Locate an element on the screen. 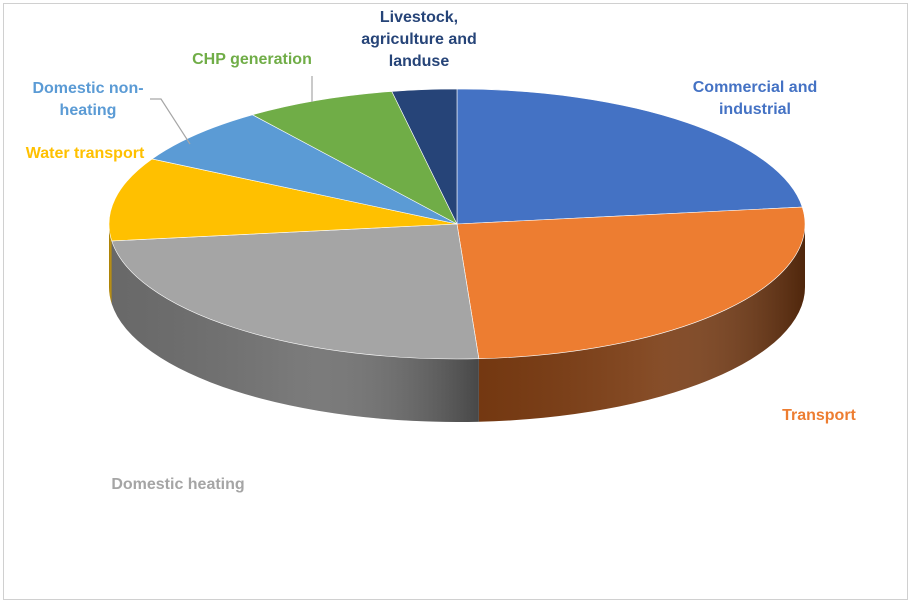  pie-slice-water-transport is located at coordinates (283, 200).